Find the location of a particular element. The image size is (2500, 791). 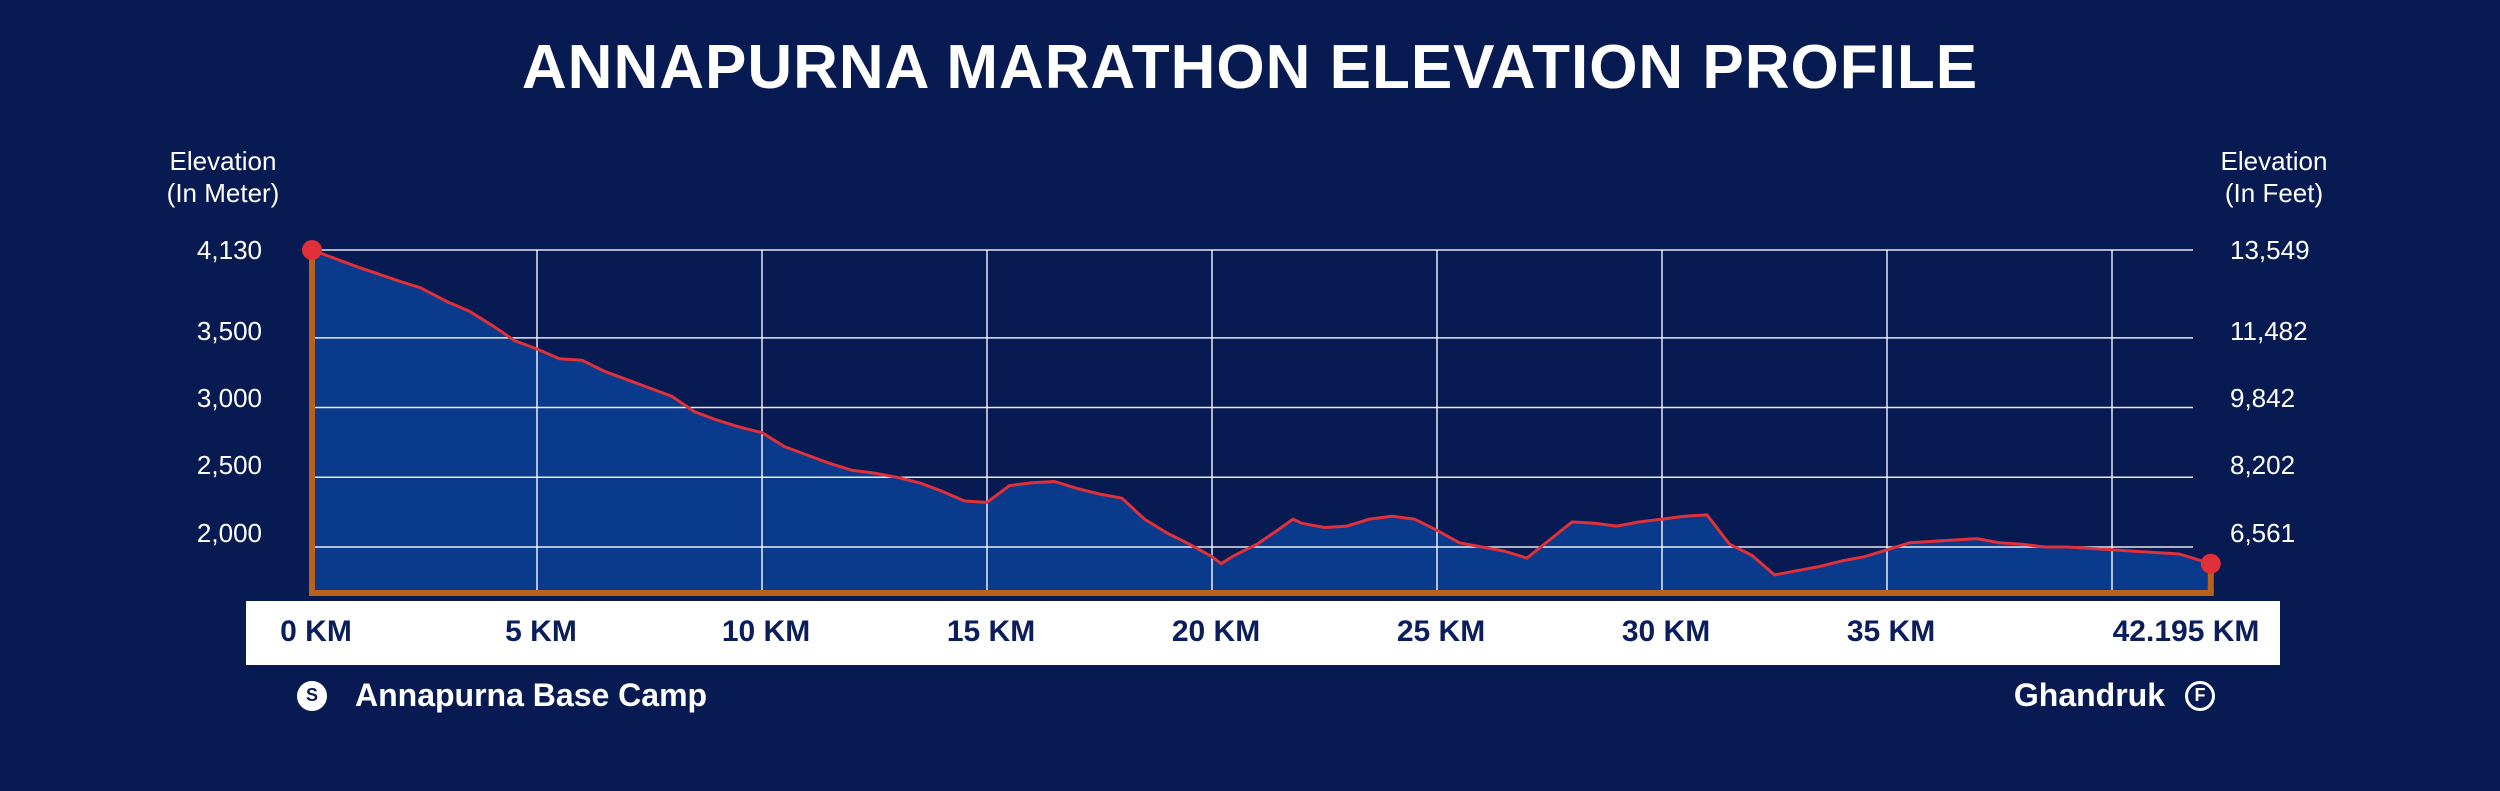

right-tick-label: 13,549 is located at coordinates (2270, 250).